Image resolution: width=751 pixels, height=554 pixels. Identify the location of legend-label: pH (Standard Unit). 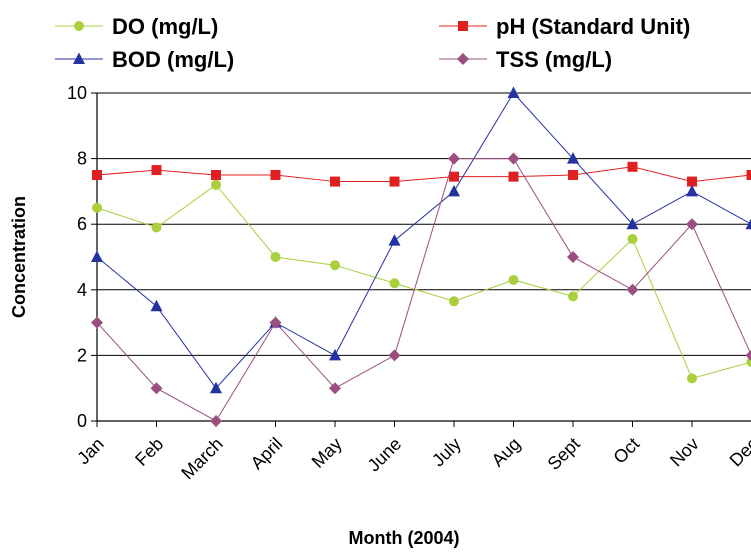
(593, 26).